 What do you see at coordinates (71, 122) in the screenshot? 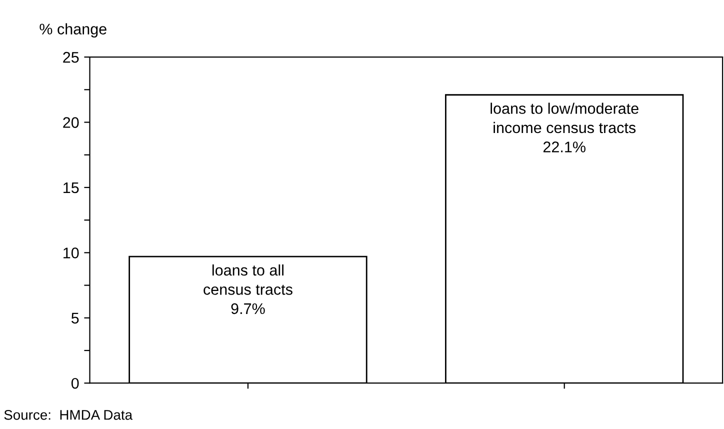
I see `y-tick-label: 20` at bounding box center [71, 122].